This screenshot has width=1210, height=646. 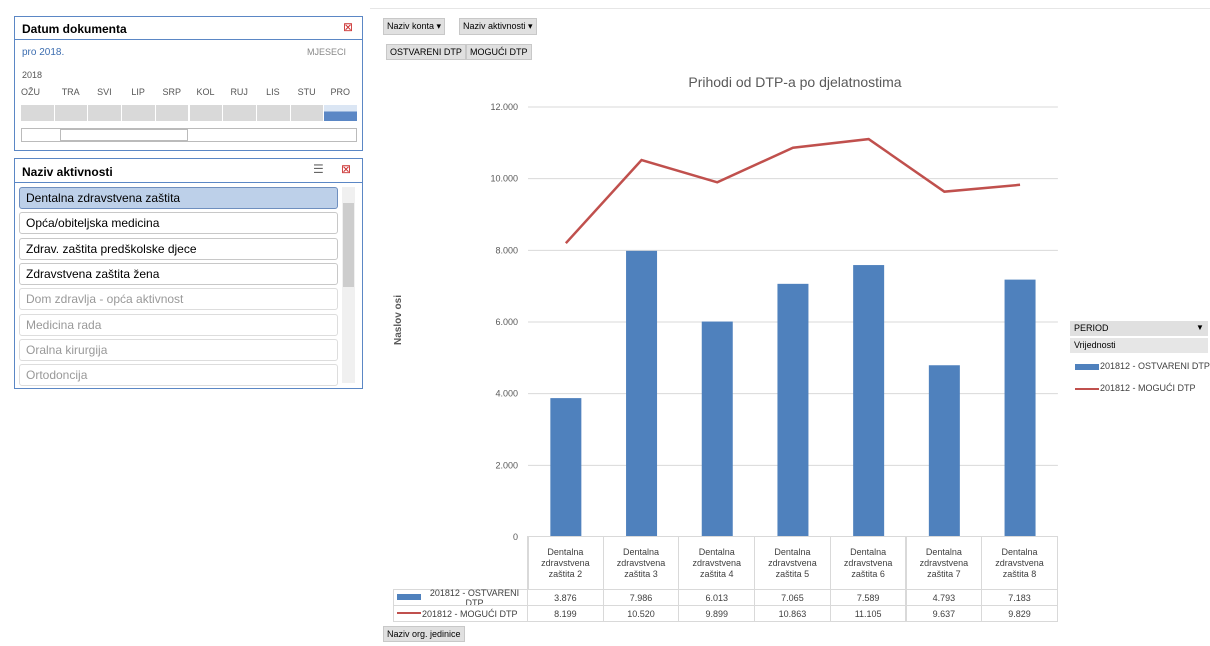 I want to click on month-label: TRA, so click(x=70, y=92).